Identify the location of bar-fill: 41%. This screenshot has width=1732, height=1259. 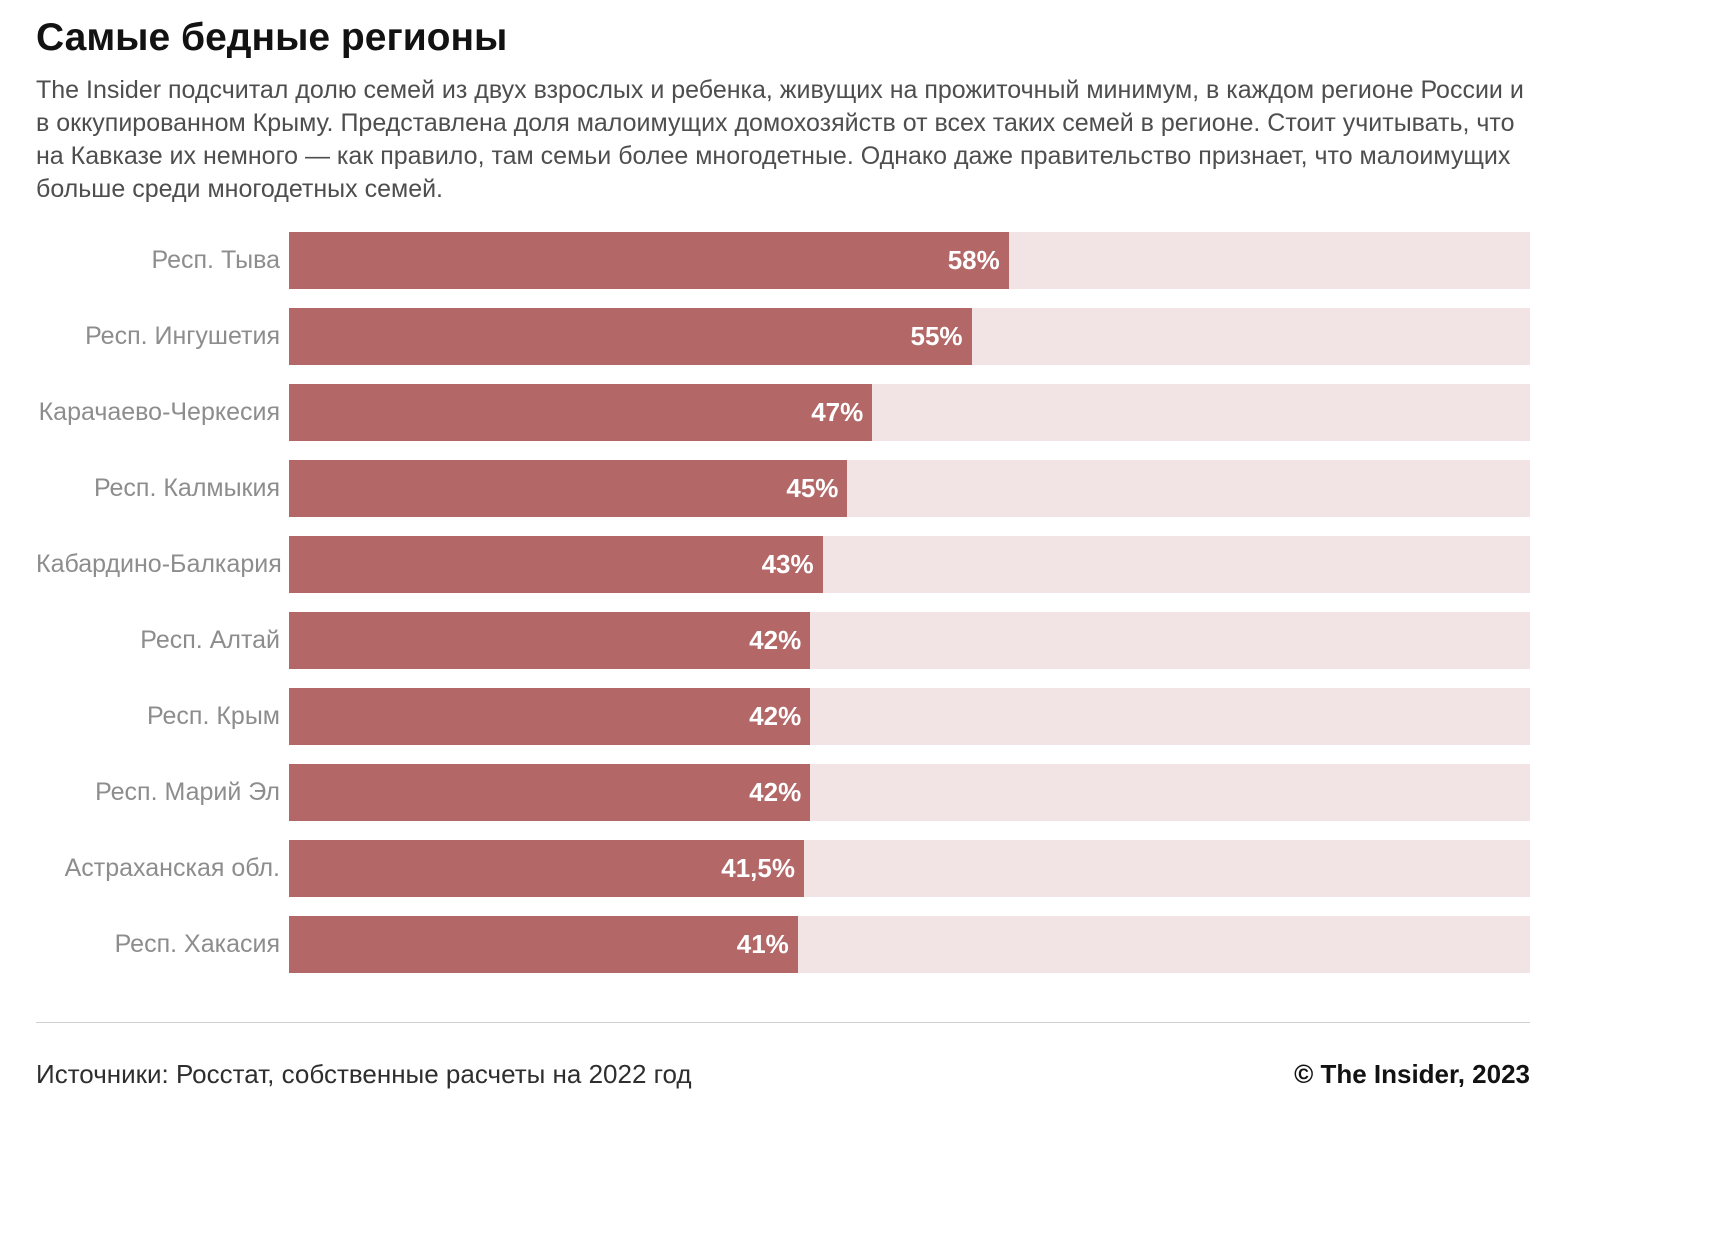
(543, 944).